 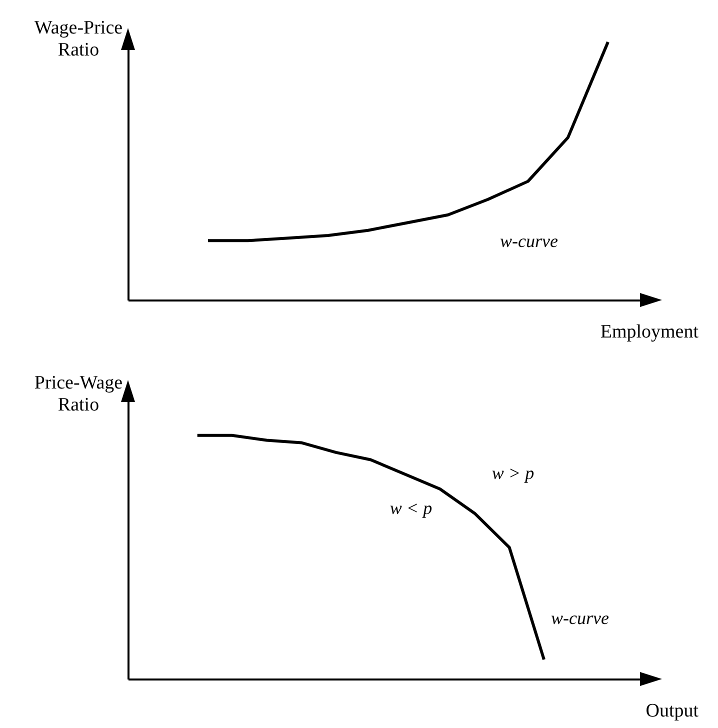 What do you see at coordinates (513, 473) in the screenshot?
I see `annotation: w > p` at bounding box center [513, 473].